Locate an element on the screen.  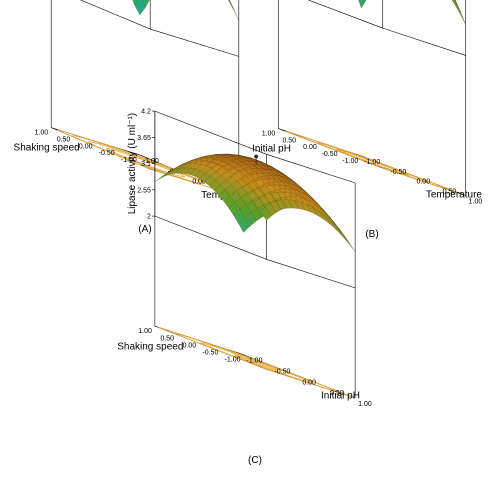
x-axis-label: Temperature is located at coordinates (454, 195).